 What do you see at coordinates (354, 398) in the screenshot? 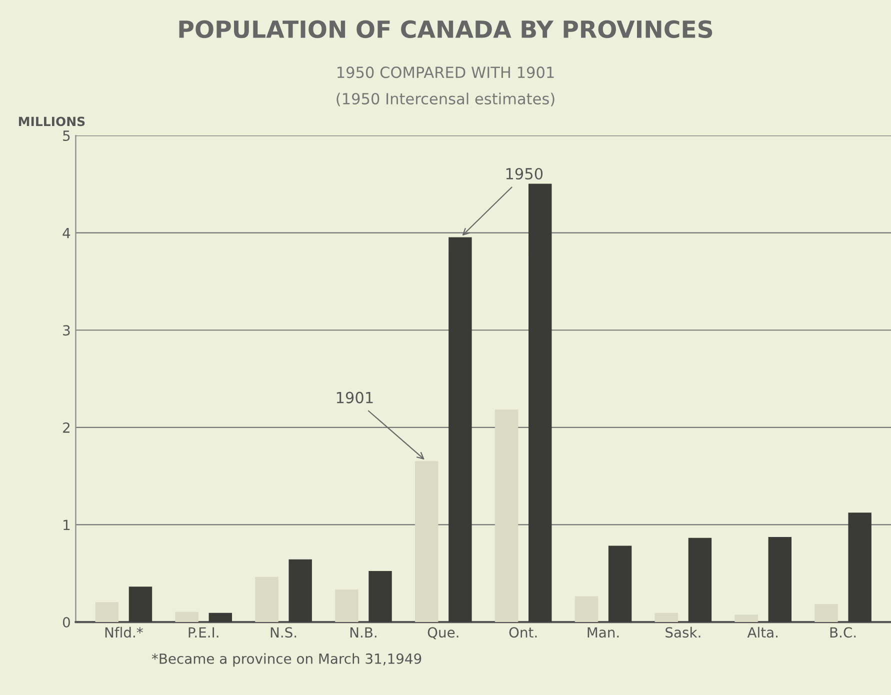
I see `text: 1901` at bounding box center [354, 398].